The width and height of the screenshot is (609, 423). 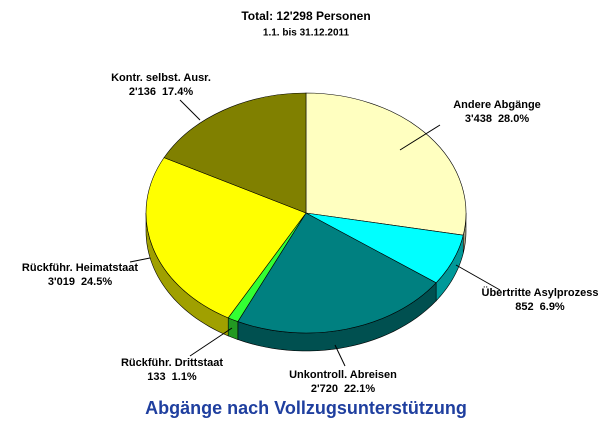 I want to click on value-label: 2'136, so click(x=142, y=92).